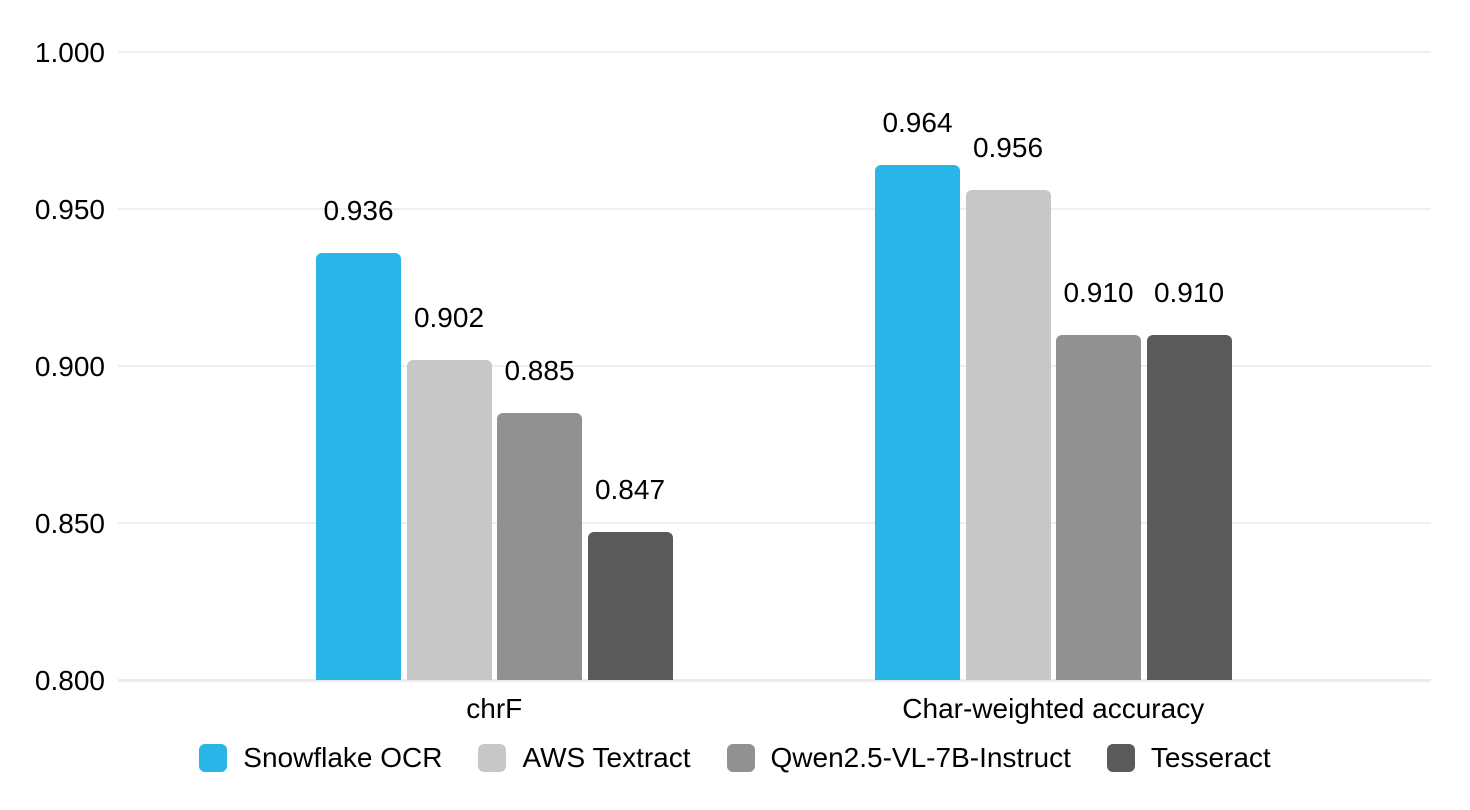 The width and height of the screenshot is (1470, 810). I want to click on y-tick-label: 0.850, so click(69, 523).